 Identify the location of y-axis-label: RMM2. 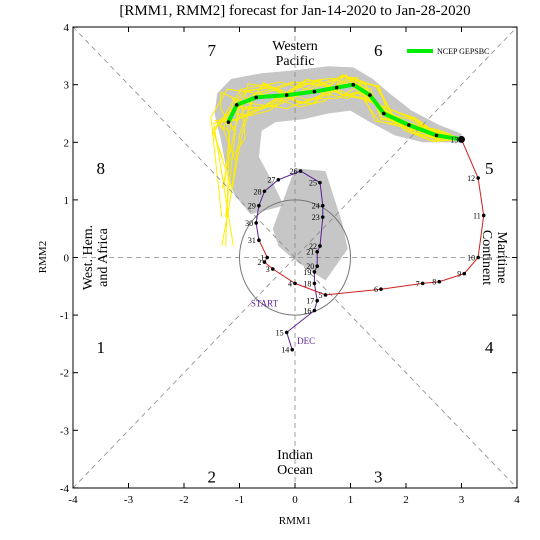
(43, 257).